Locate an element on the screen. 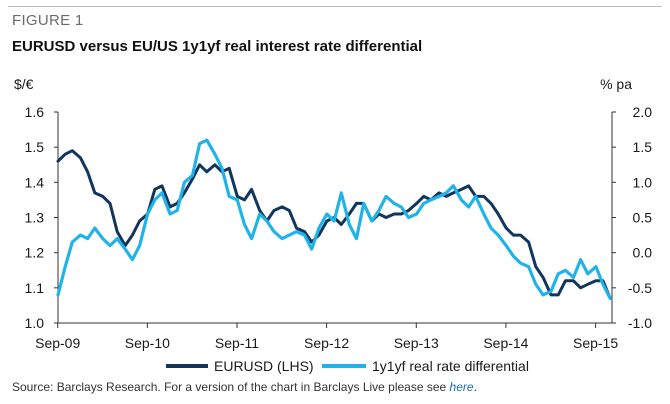 The height and width of the screenshot is (404, 670). legend-label-rate-differential: 1y1yf real rate differential is located at coordinates (450, 366).